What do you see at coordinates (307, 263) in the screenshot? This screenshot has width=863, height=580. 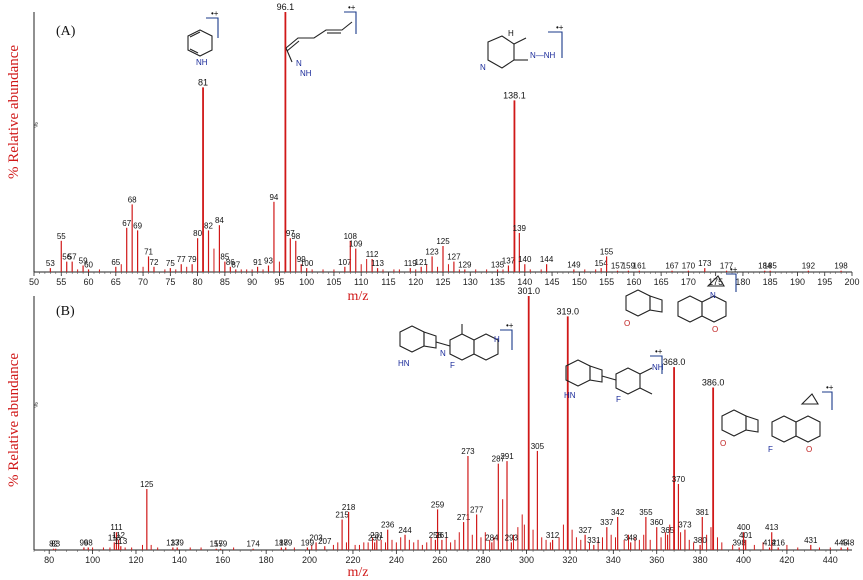 I see `panel-a-peak-label: 100` at bounding box center [307, 263].